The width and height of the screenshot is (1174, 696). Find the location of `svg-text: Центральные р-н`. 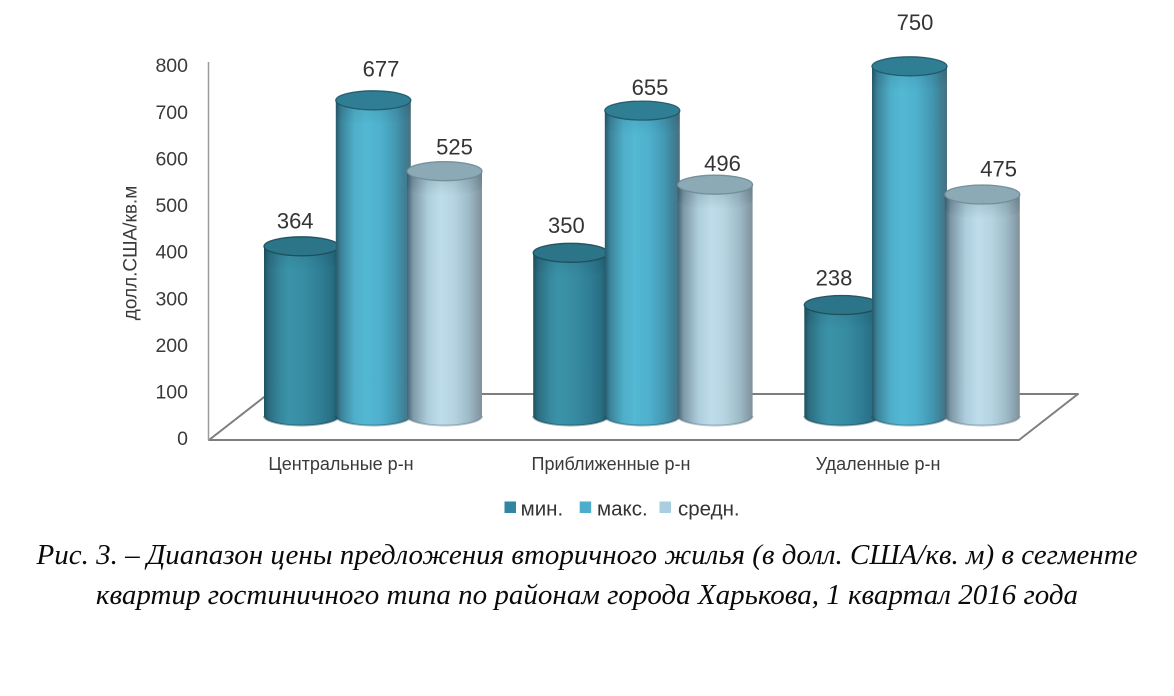

svg-text: Центральные р-н is located at coordinates (340, 464).